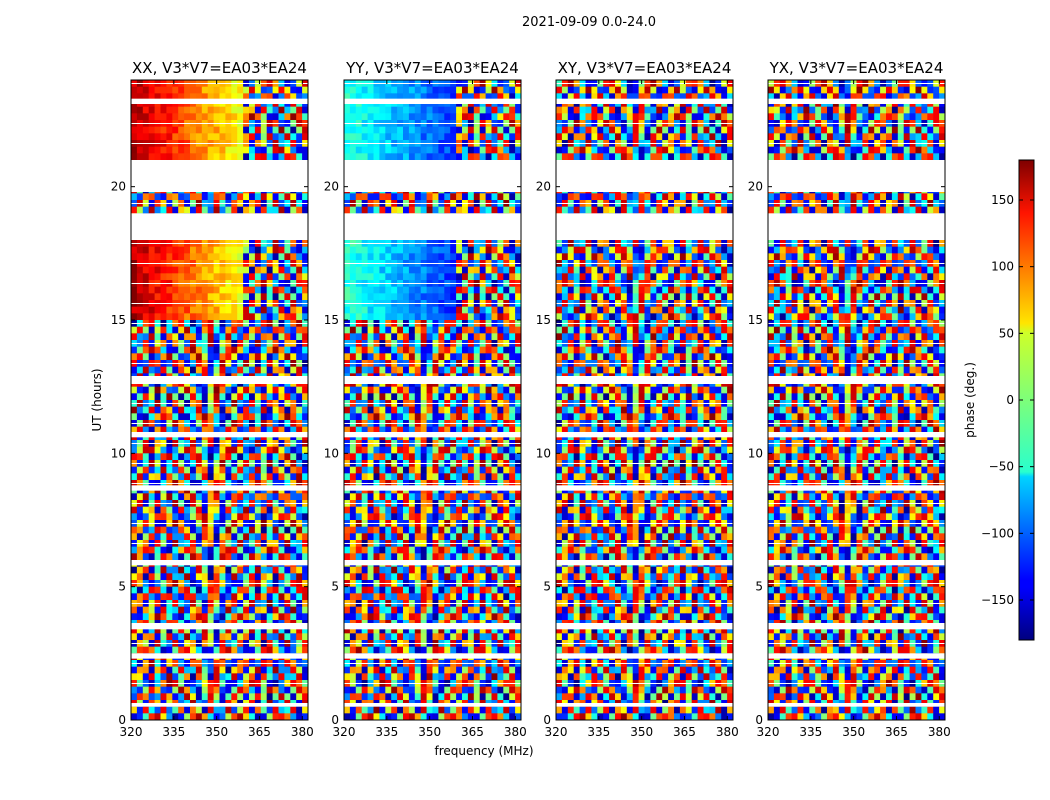 The height and width of the screenshot is (800, 1050). Describe the element at coordinates (432, 303) in the screenshot. I see `flag-line` at that location.